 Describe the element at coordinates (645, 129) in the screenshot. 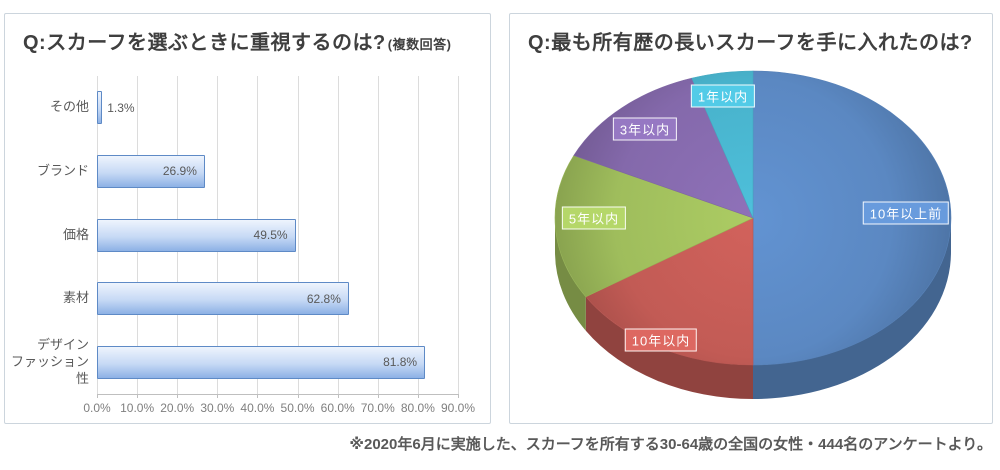

I see `pie-slice-label: 3年以内` at that location.